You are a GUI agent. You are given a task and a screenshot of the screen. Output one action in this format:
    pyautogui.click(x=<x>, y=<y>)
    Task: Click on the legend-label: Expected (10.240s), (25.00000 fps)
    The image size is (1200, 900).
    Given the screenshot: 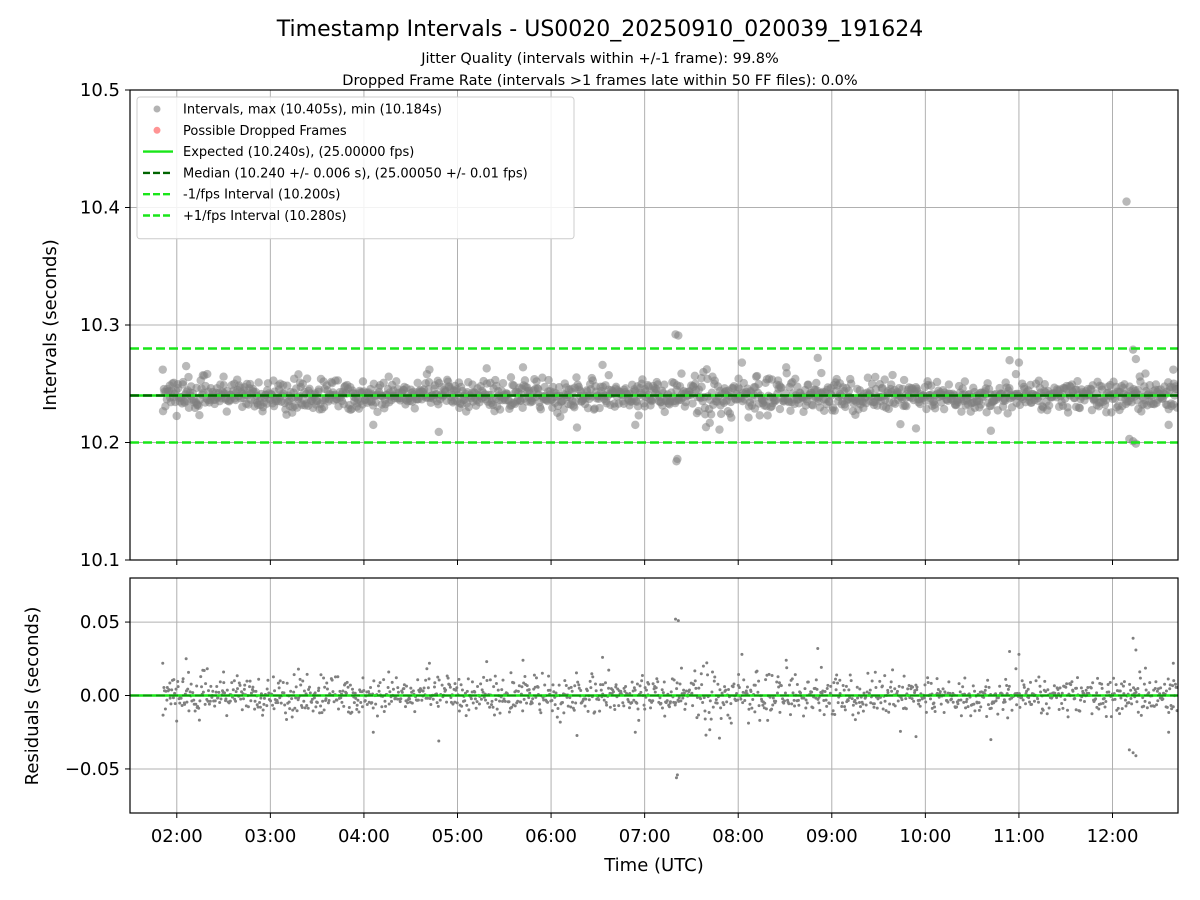 What is the action you would take?
    pyautogui.click(x=298, y=152)
    